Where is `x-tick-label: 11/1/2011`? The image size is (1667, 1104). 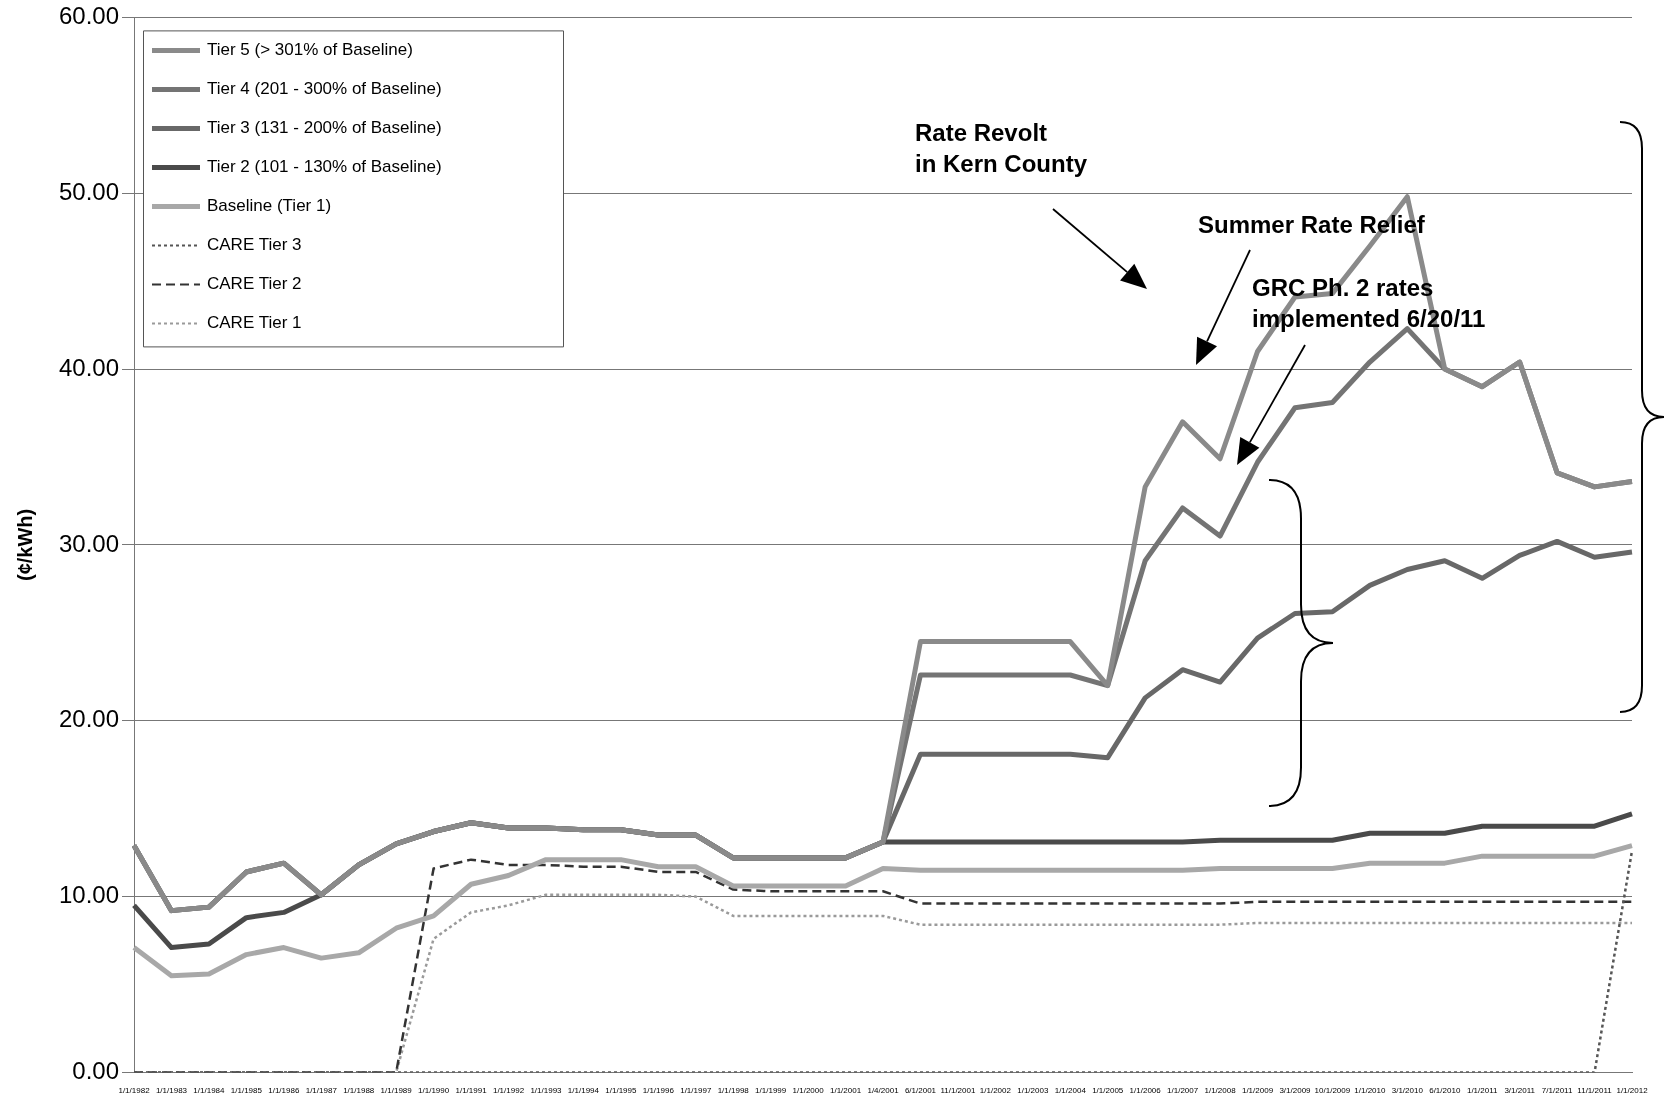 x-tick-label: 11/1/2011 is located at coordinates (1595, 1091).